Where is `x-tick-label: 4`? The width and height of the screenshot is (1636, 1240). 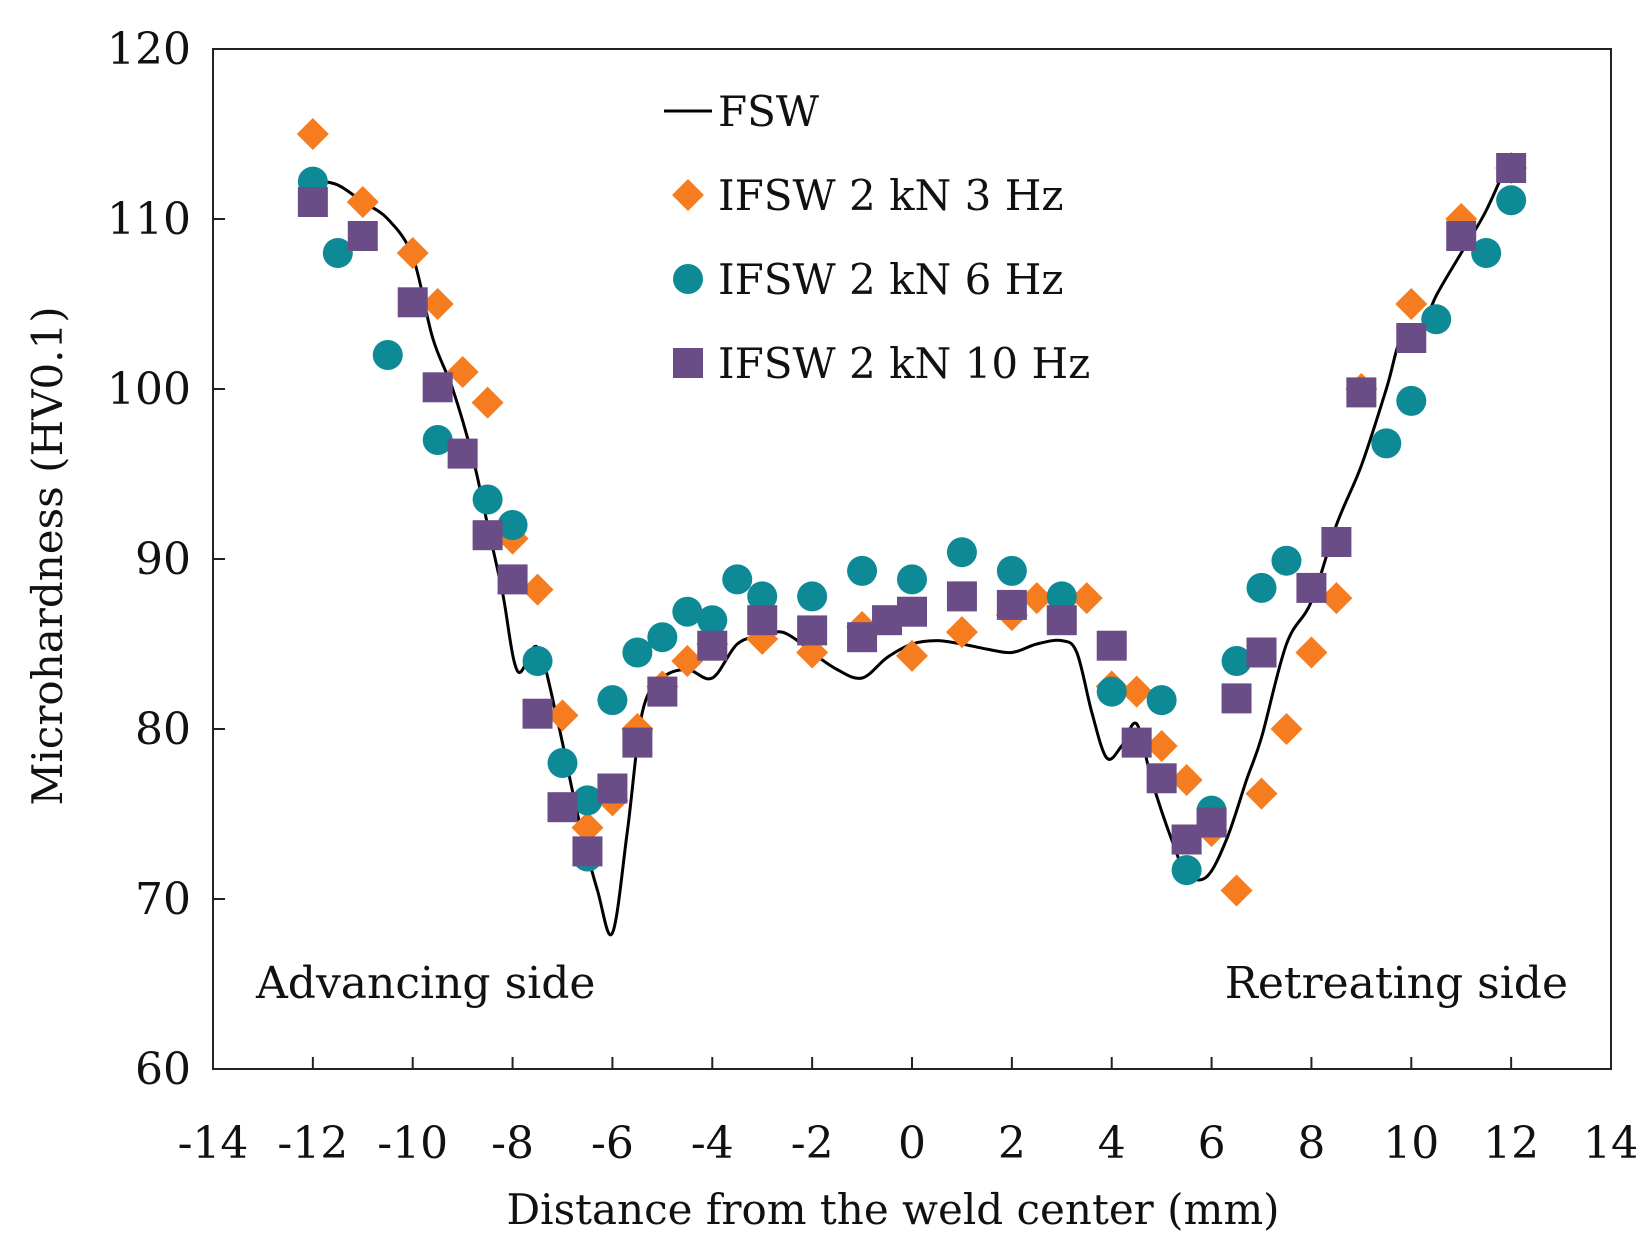
x-tick-label: 4 is located at coordinates (1112, 1143).